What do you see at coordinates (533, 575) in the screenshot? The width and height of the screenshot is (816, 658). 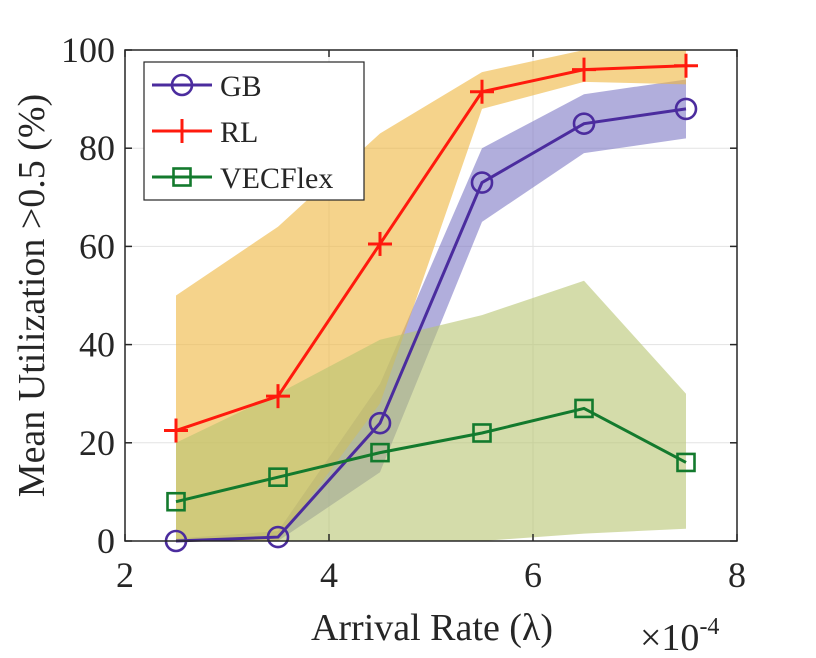 I see `x-tick-label: 6` at bounding box center [533, 575].